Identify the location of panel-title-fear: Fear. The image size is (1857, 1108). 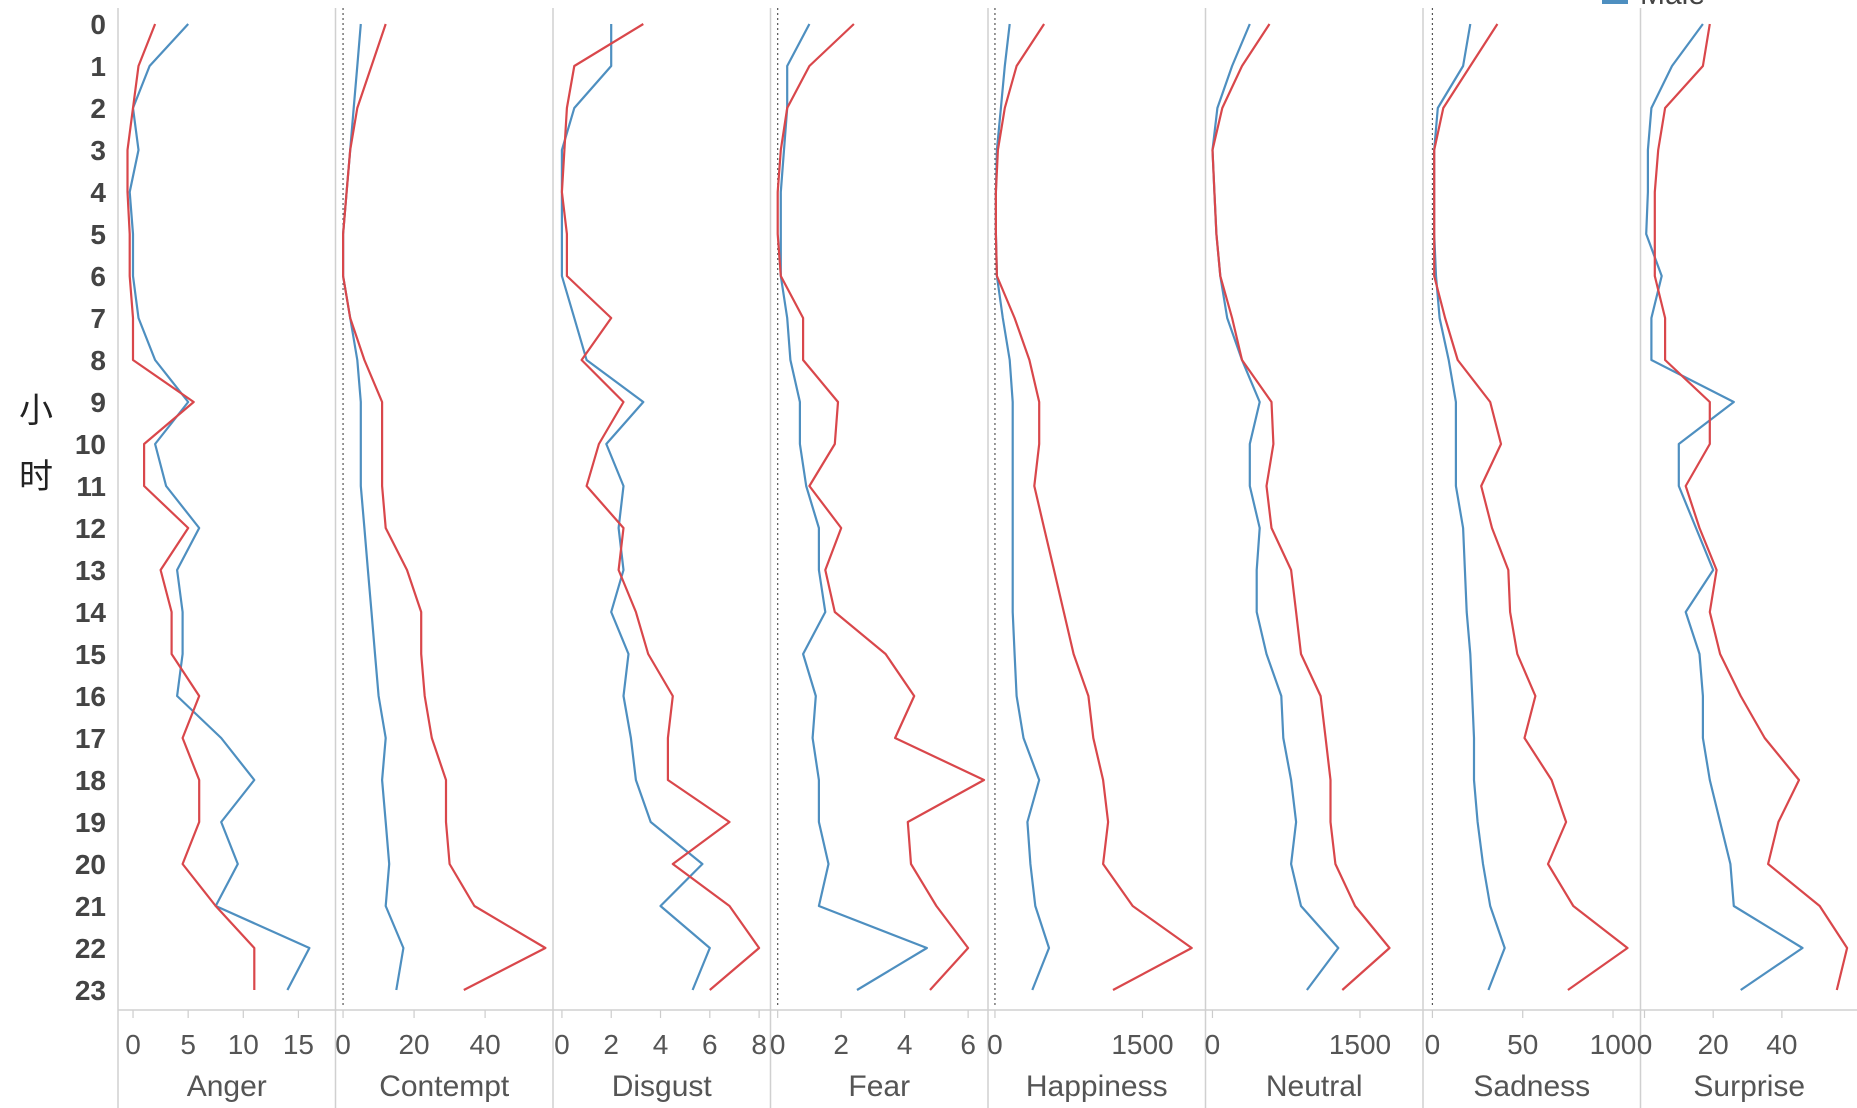
(879, 1086).